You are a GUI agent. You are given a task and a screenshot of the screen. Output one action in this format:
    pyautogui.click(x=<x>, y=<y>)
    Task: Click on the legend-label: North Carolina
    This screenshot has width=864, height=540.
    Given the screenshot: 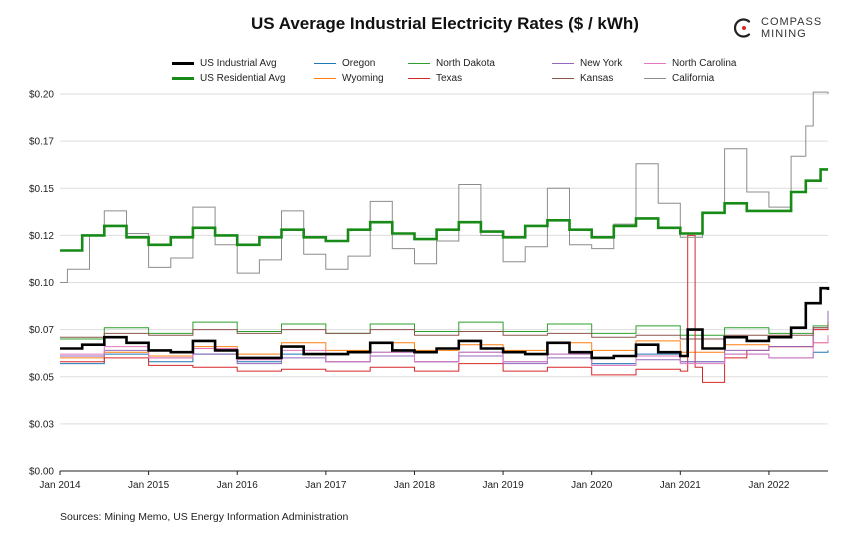 What is the action you would take?
    pyautogui.click(x=704, y=63)
    